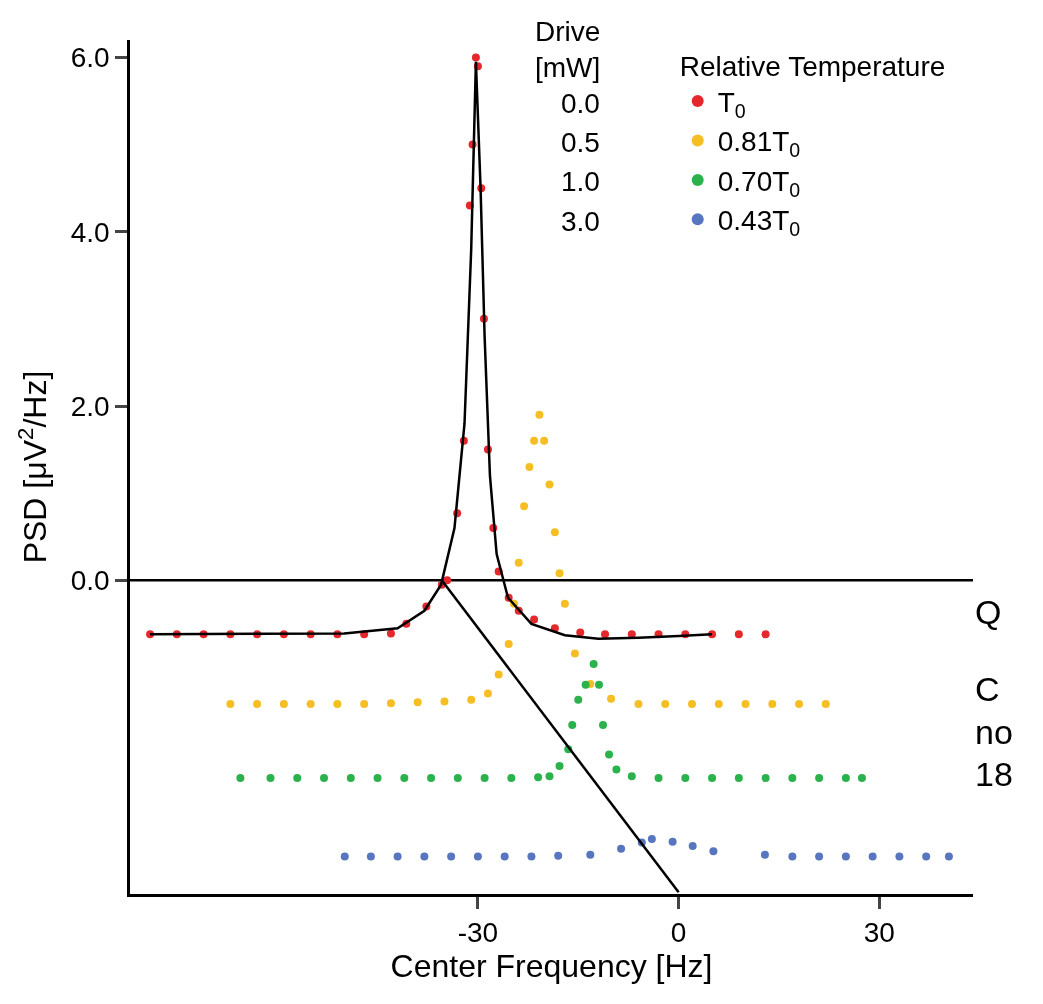 Image resolution: width=1043 pixels, height=1004 pixels. I want to click on annotation: 0.5, so click(580, 142).